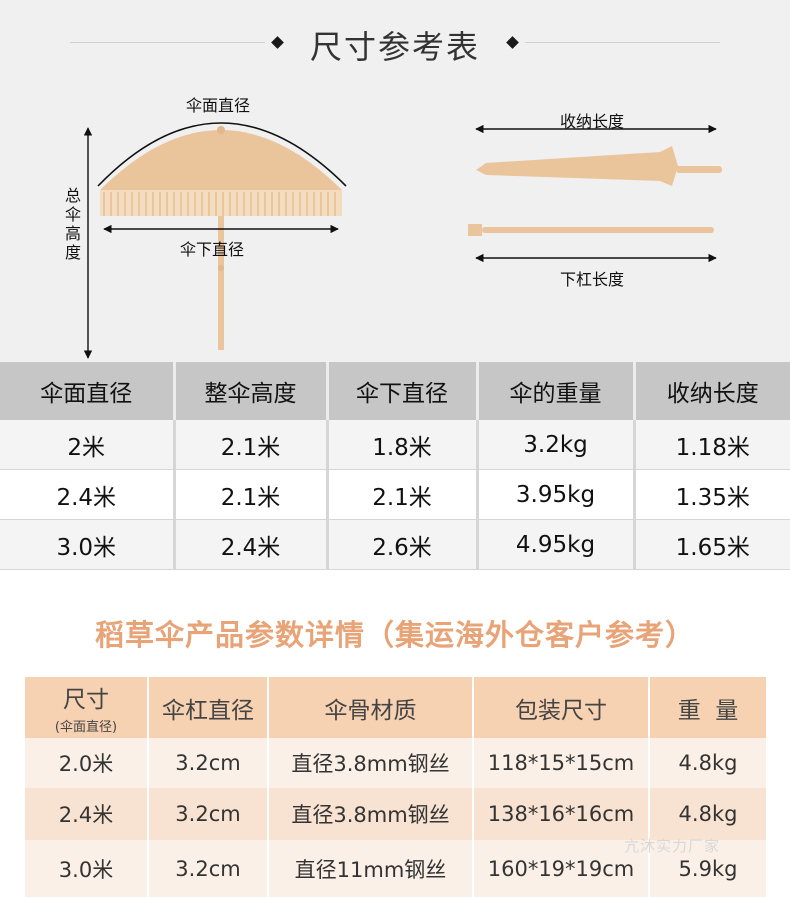 The image size is (790, 898). Describe the element at coordinates (403, 391) in the screenshot. I see `column-header: 伞下直径` at that location.